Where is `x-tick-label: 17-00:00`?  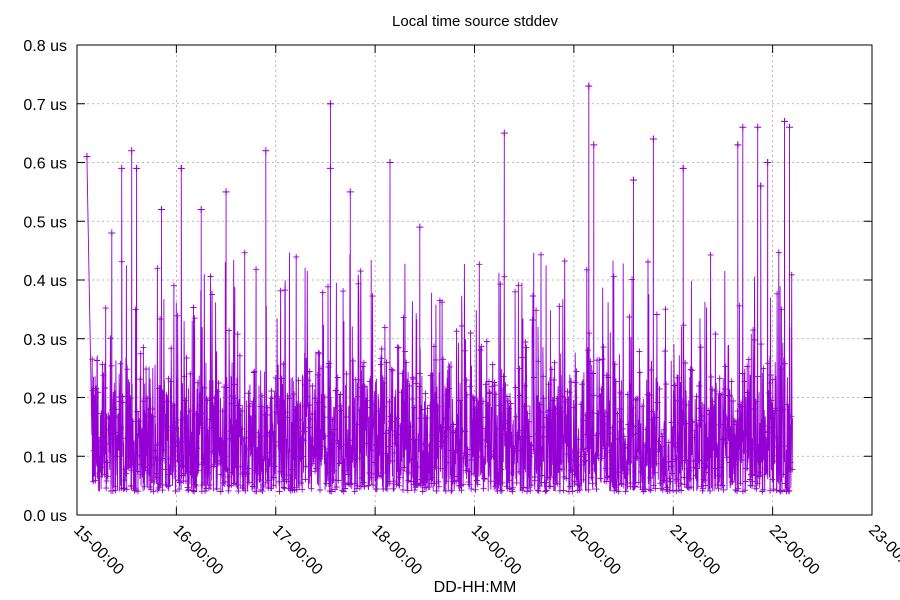 x-tick-label: 17-00:00 is located at coordinates (297, 550).